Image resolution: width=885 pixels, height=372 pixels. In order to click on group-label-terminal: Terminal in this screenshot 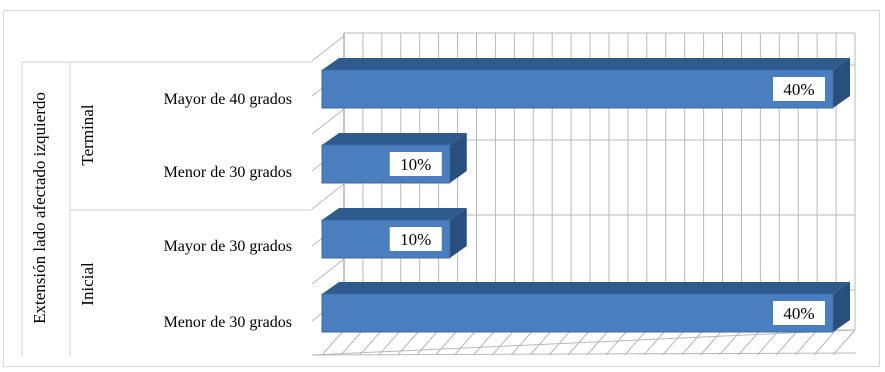, I will do `click(87, 134)`.